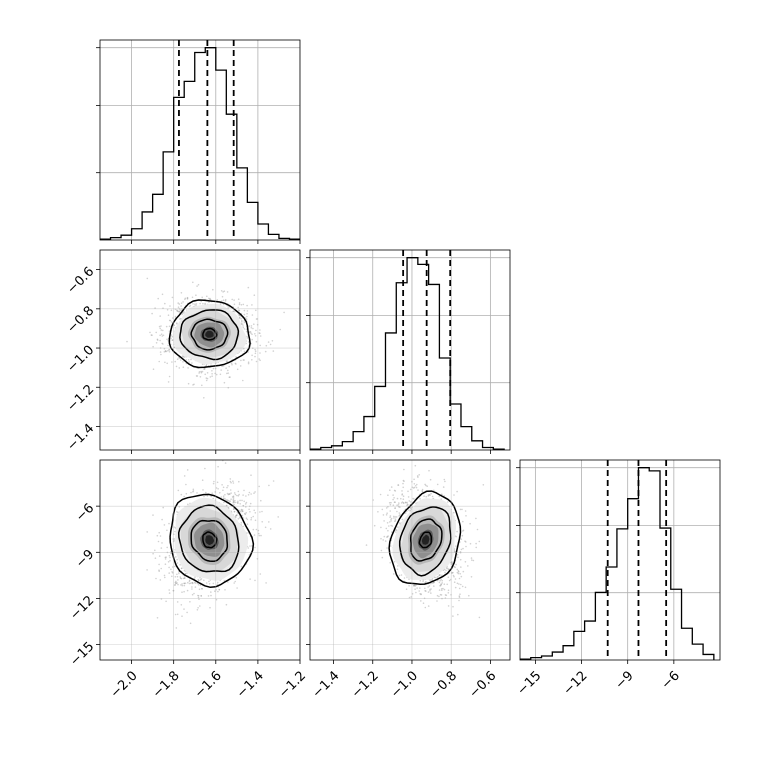  What do you see at coordinates (209, 335) in the screenshot?
I see `contour-line` at bounding box center [209, 335].